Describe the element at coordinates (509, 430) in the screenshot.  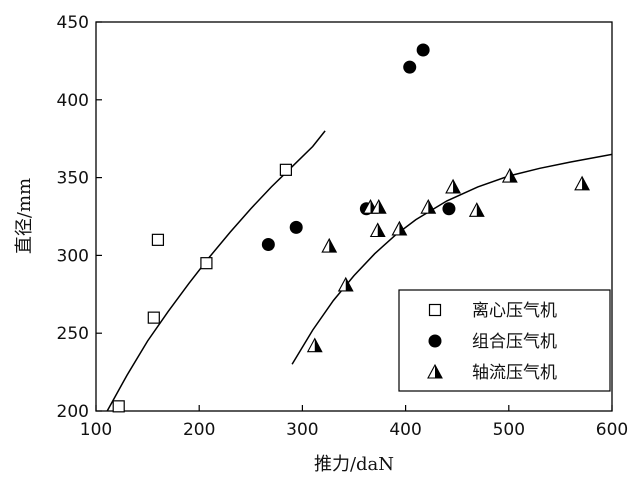
I see `x-tick-label: 500` at that location.